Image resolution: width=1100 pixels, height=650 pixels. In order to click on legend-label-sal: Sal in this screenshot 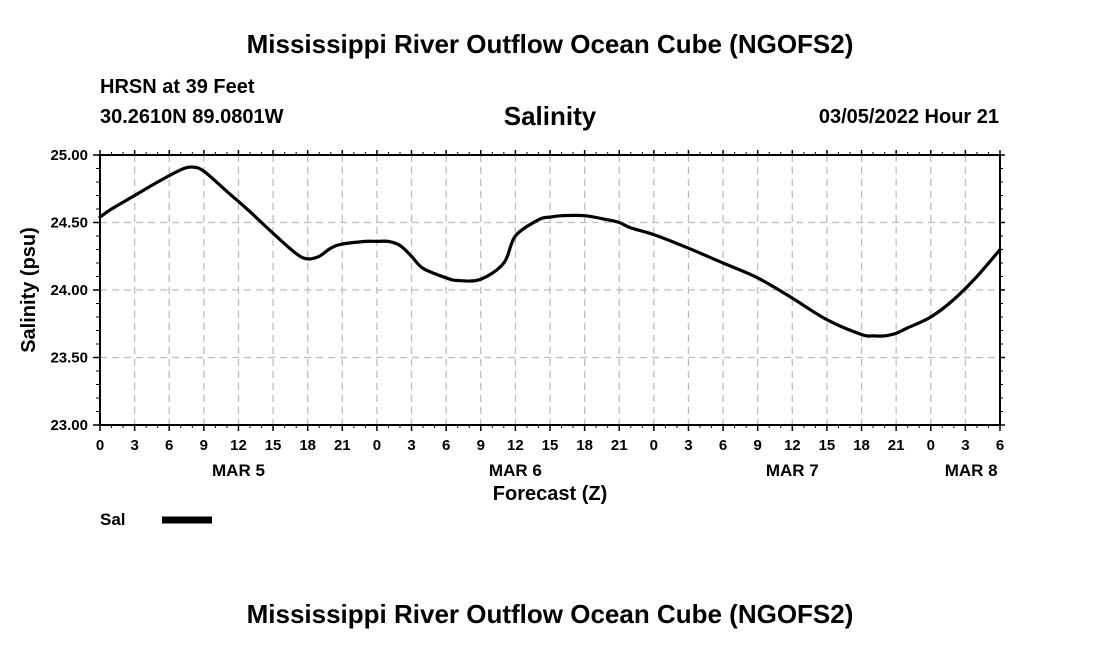, I will do `click(113, 519)`.